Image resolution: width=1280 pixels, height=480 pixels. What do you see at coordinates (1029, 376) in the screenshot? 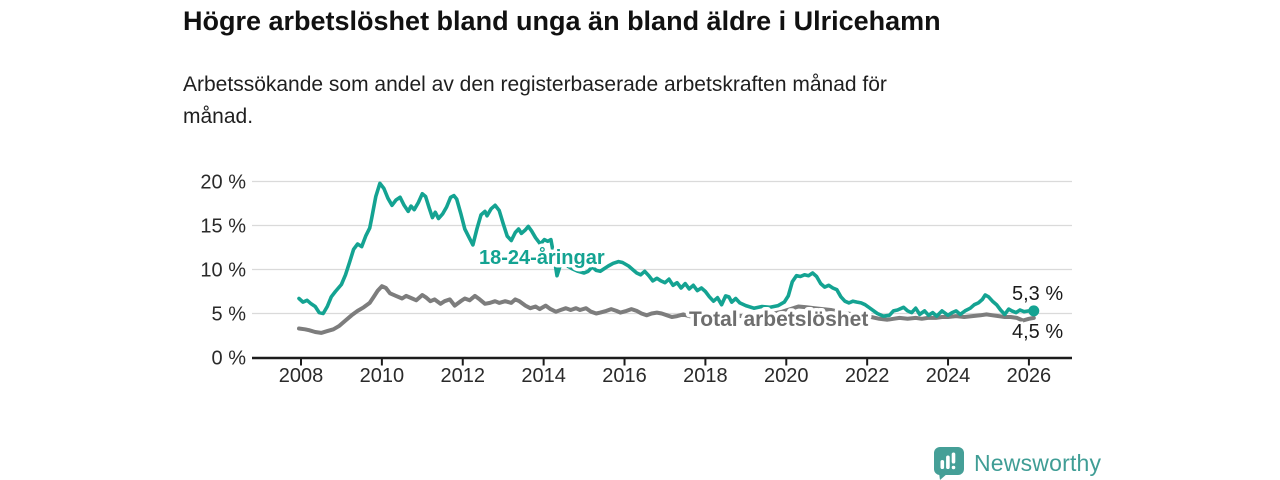
I see `x-tick-label: 2026` at bounding box center [1029, 376].